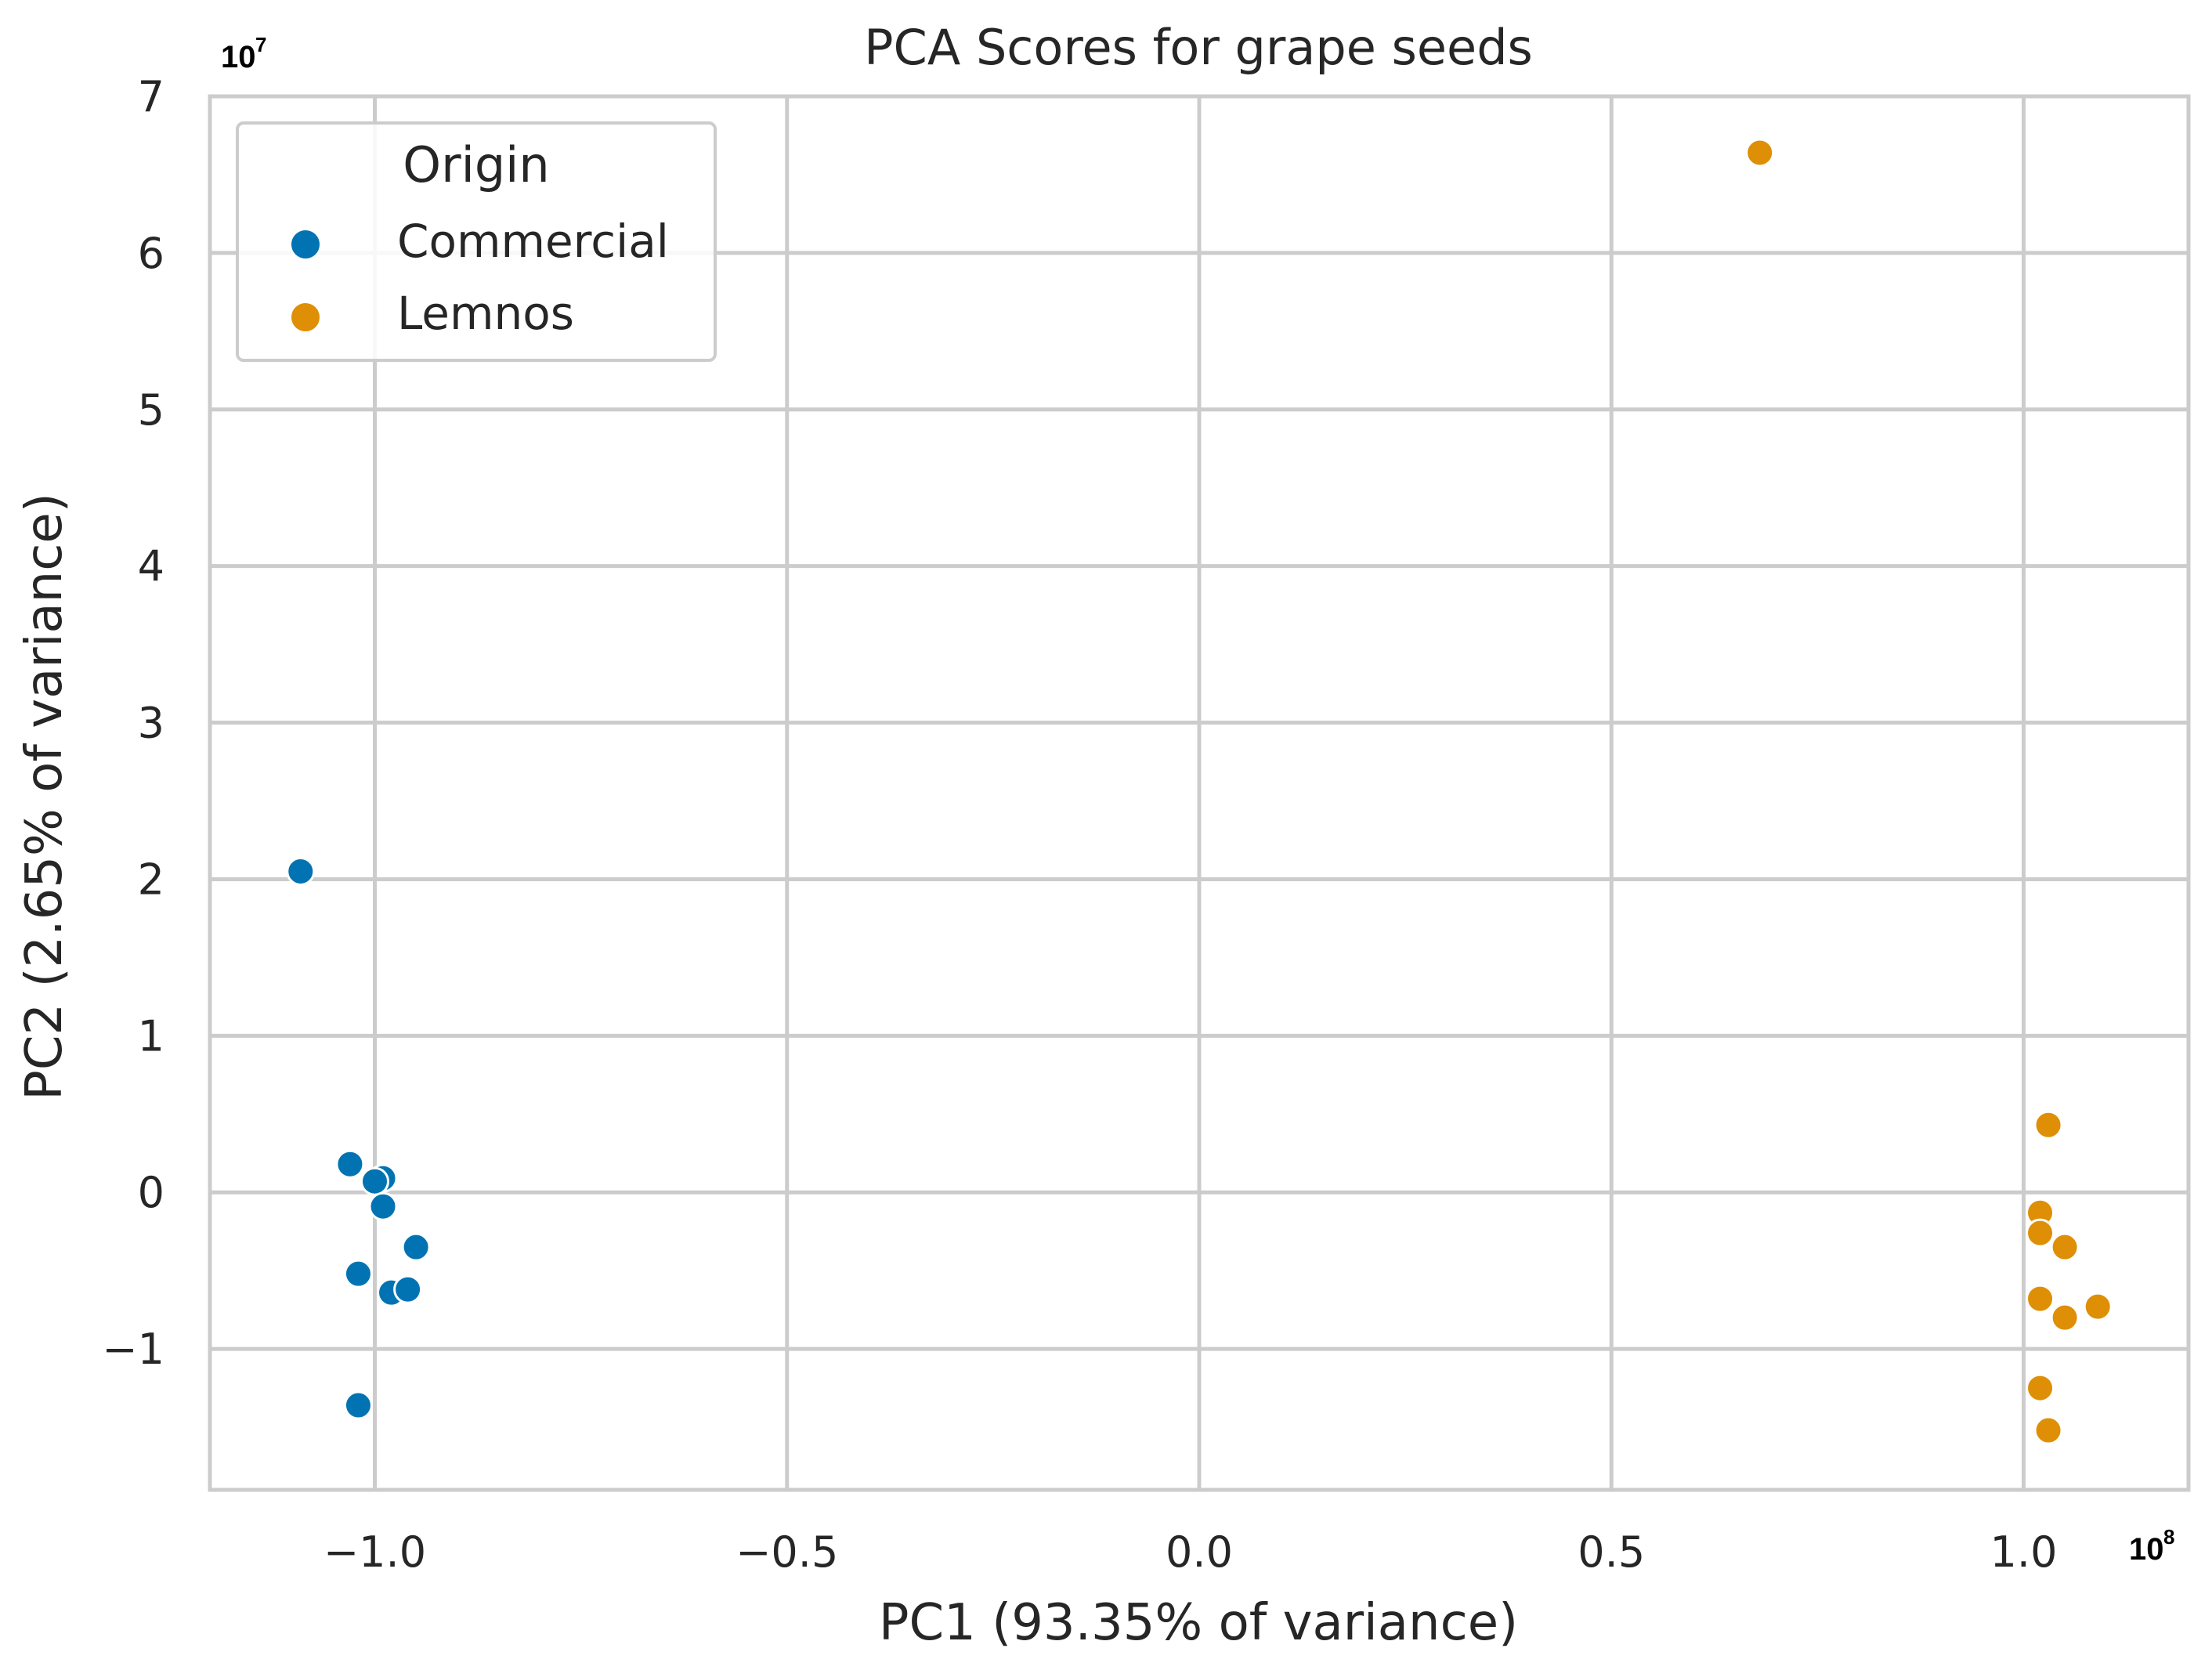 This screenshot has width=2212, height=1670. What do you see at coordinates (2024, 1552) in the screenshot?
I see `x-tick-label: 1.0` at bounding box center [2024, 1552].